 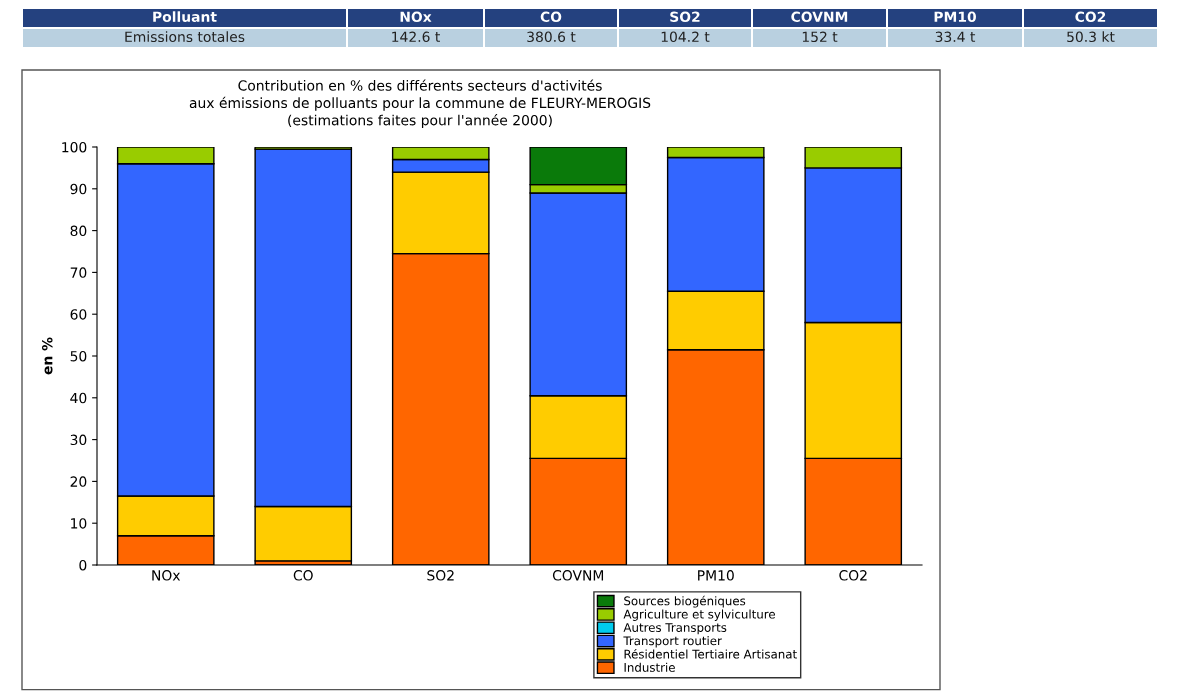 What do you see at coordinates (551, 17) in the screenshot?
I see `text: CO` at bounding box center [551, 17].